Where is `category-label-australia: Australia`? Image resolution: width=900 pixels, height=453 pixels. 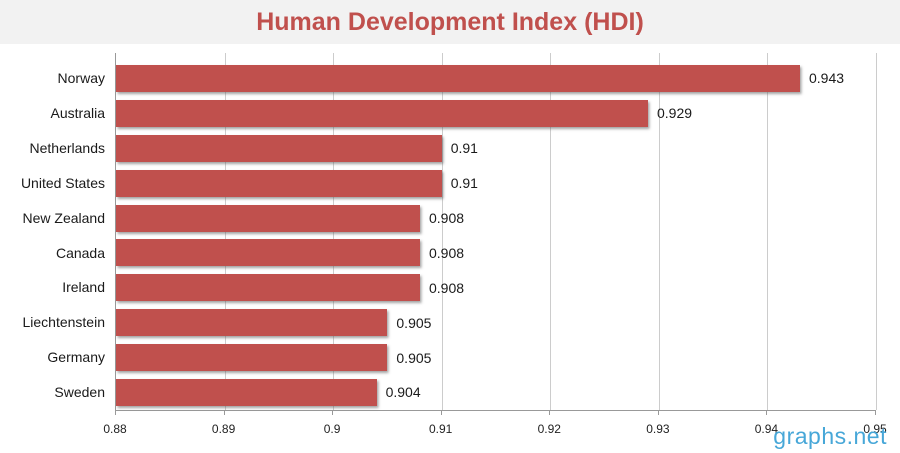 category-label-australia: Australia is located at coordinates (77, 112).